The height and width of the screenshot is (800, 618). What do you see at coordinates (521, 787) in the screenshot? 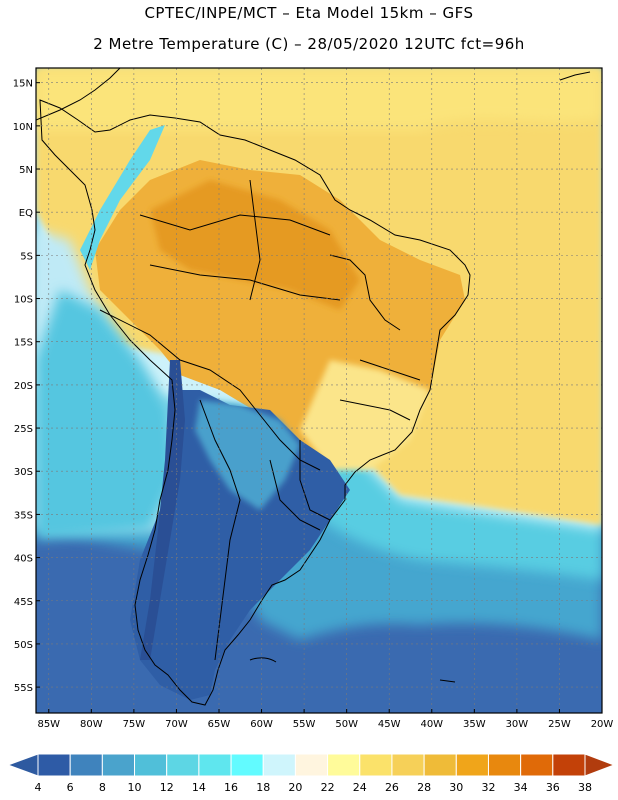
I see `colorbar-label: 34` at bounding box center [521, 787].